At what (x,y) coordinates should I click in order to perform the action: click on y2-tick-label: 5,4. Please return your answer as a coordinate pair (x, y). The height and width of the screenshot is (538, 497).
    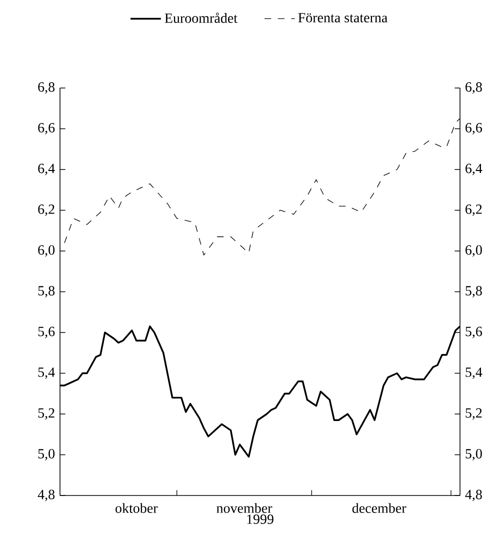
    Looking at the image, I should click on (474, 373).